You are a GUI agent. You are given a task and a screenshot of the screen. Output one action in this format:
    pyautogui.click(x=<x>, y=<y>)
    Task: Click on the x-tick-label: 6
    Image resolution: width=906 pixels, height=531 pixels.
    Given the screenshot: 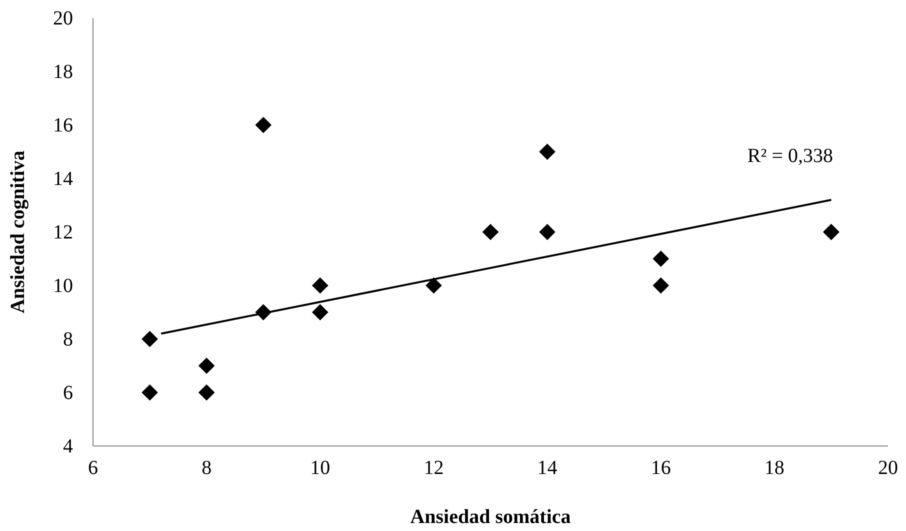 What is the action you would take?
    pyautogui.click(x=93, y=468)
    